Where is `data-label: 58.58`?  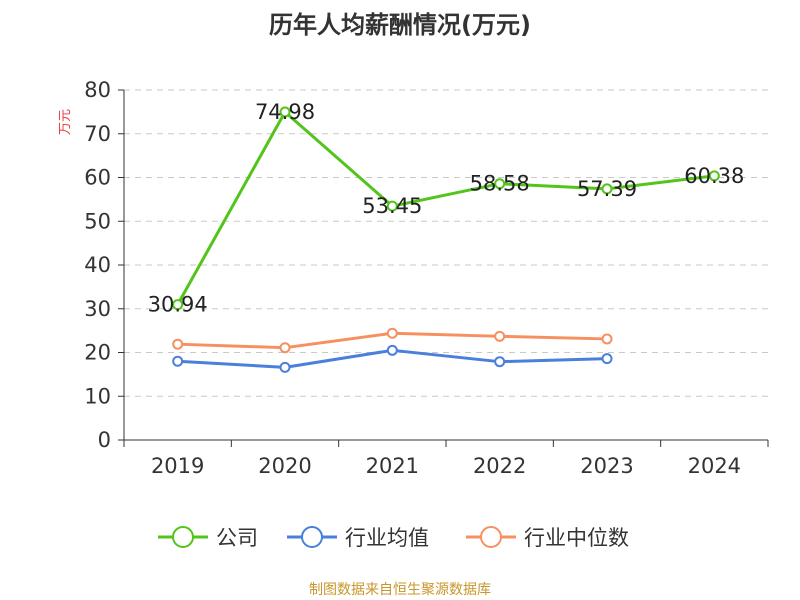
data-label: 58.58 is located at coordinates (500, 184).